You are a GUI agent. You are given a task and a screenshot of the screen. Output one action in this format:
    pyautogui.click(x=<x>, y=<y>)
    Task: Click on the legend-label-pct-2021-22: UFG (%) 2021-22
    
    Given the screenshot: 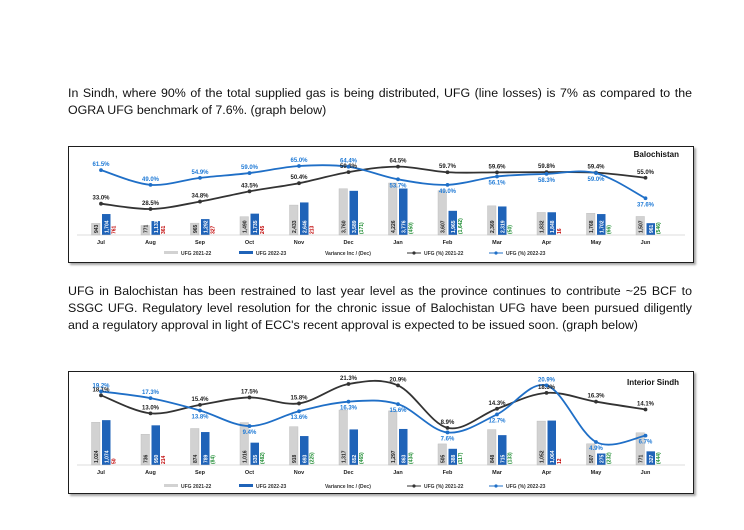 What is the action you would take?
    pyautogui.click(x=444, y=254)
    